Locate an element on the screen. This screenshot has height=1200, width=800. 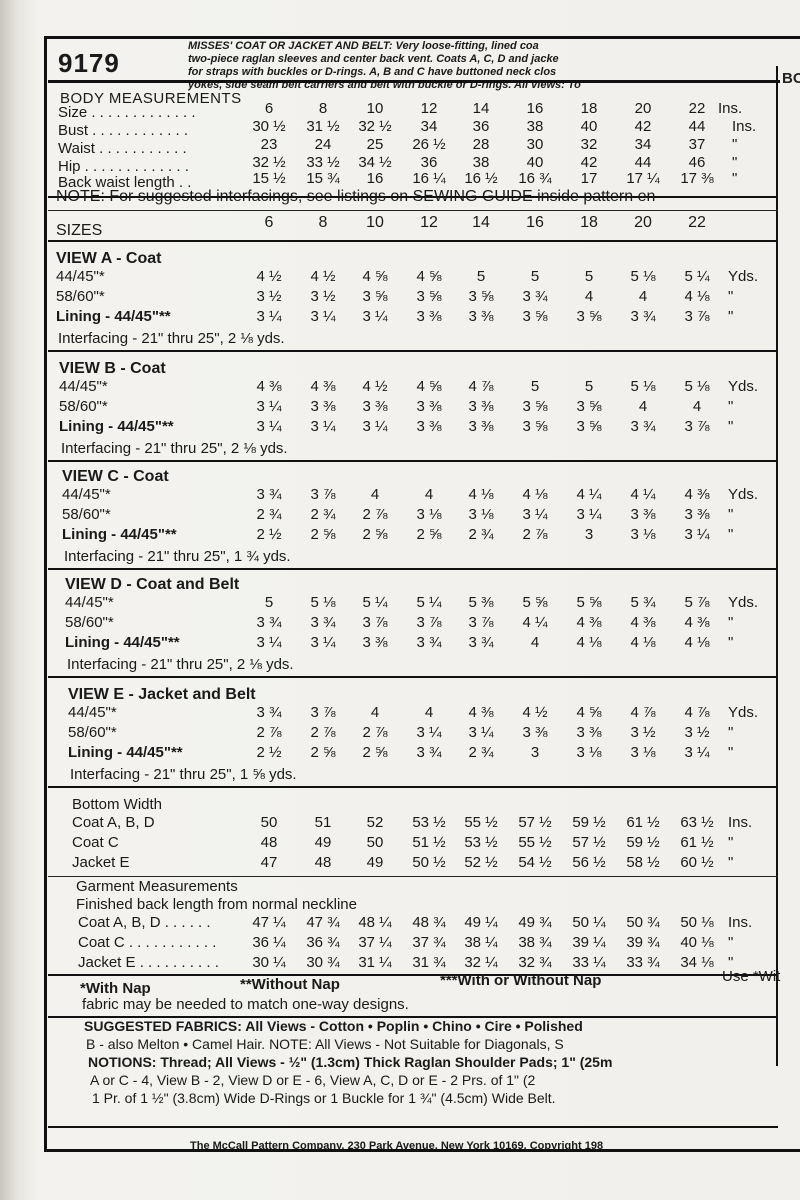
cell-value: 4 ⅝ is located at coordinates (375, 276).